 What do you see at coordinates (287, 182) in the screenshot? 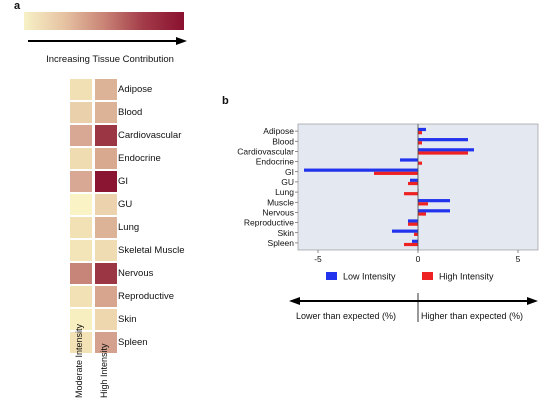
I see `category-label: GU` at bounding box center [287, 182].